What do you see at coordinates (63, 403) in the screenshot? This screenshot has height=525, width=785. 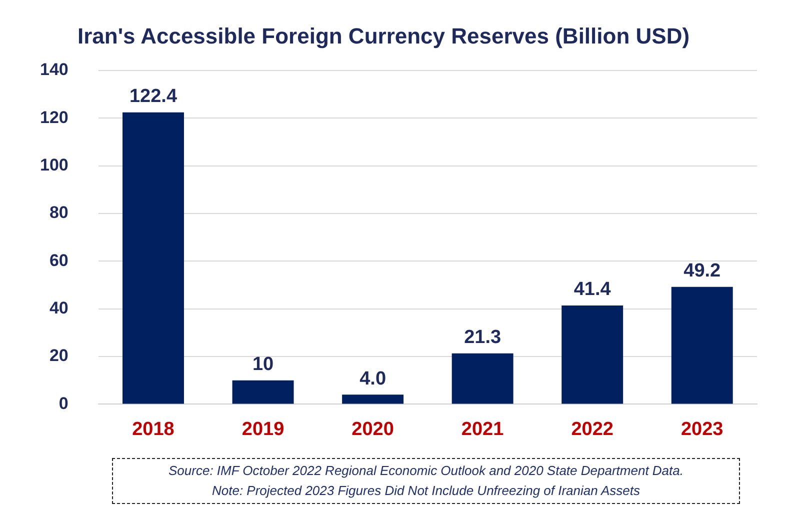 I see `y-tick-label: 0` at bounding box center [63, 403].